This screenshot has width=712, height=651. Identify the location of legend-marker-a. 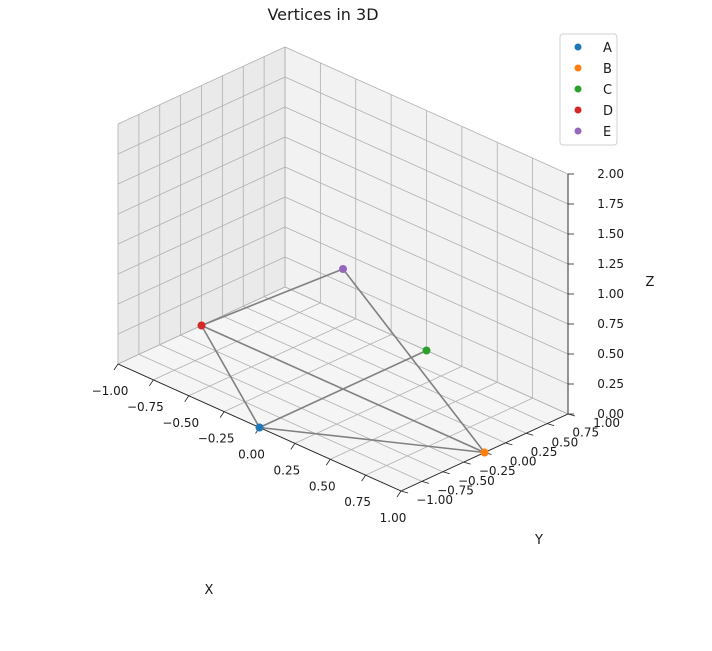
(578, 47).